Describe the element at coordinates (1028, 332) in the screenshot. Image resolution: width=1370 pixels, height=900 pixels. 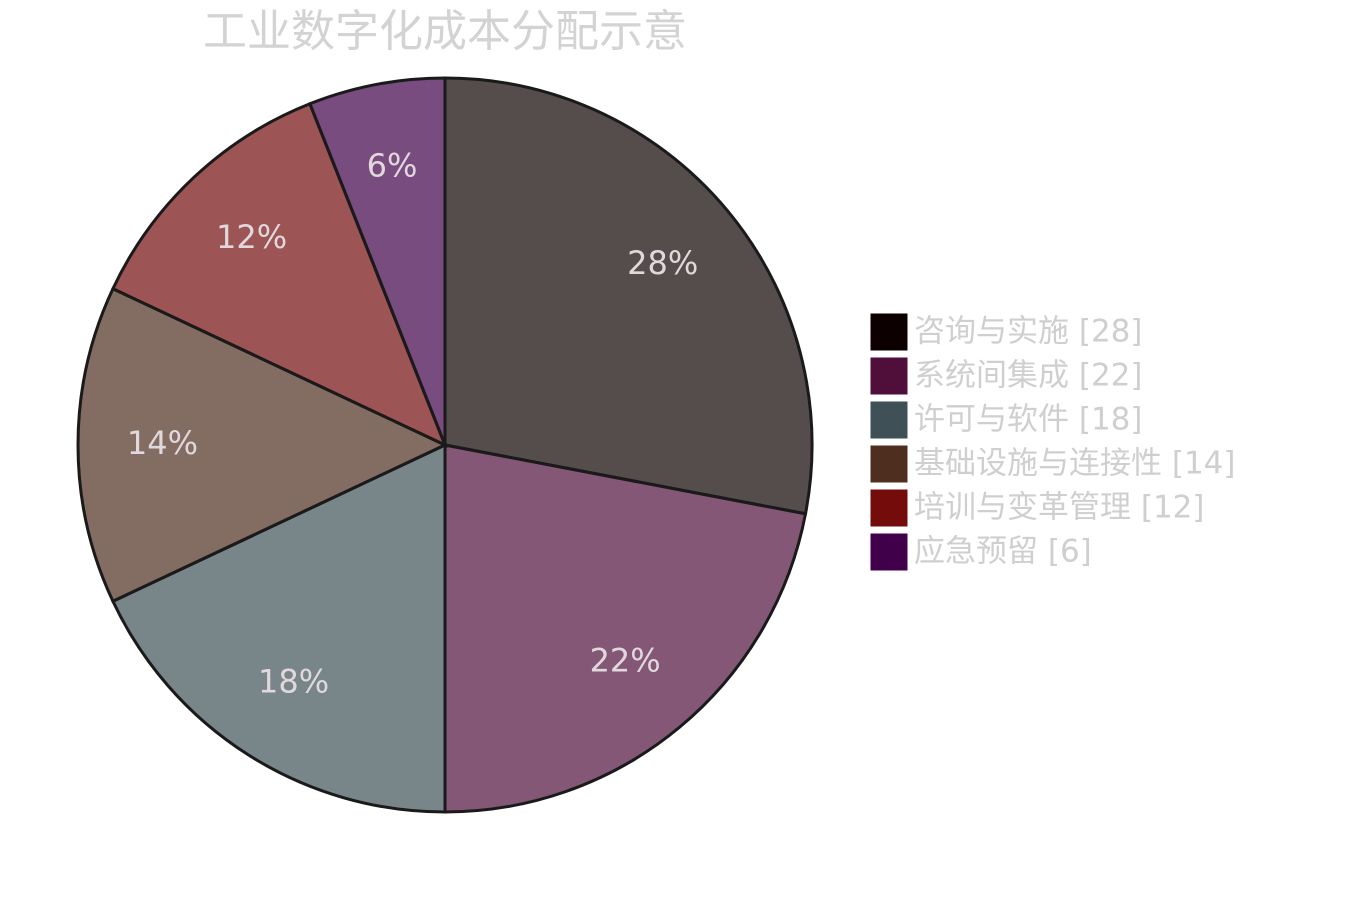
I see `legend-label: 咨询与实施 [28]` at that location.